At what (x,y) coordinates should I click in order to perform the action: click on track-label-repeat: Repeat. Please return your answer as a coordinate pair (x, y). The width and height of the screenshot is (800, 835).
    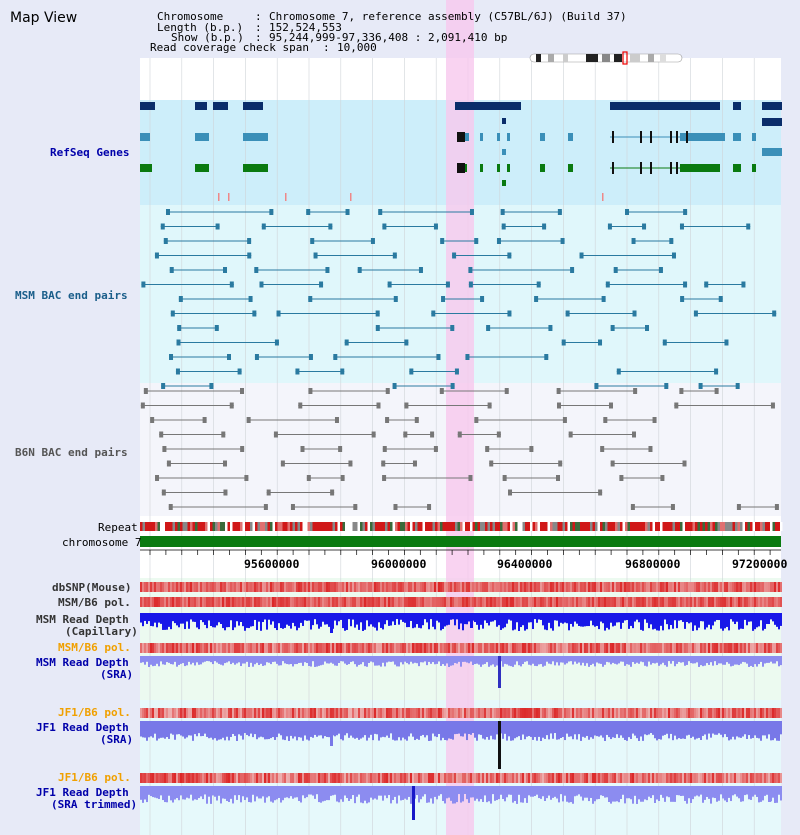
    Looking at the image, I should click on (118, 527).